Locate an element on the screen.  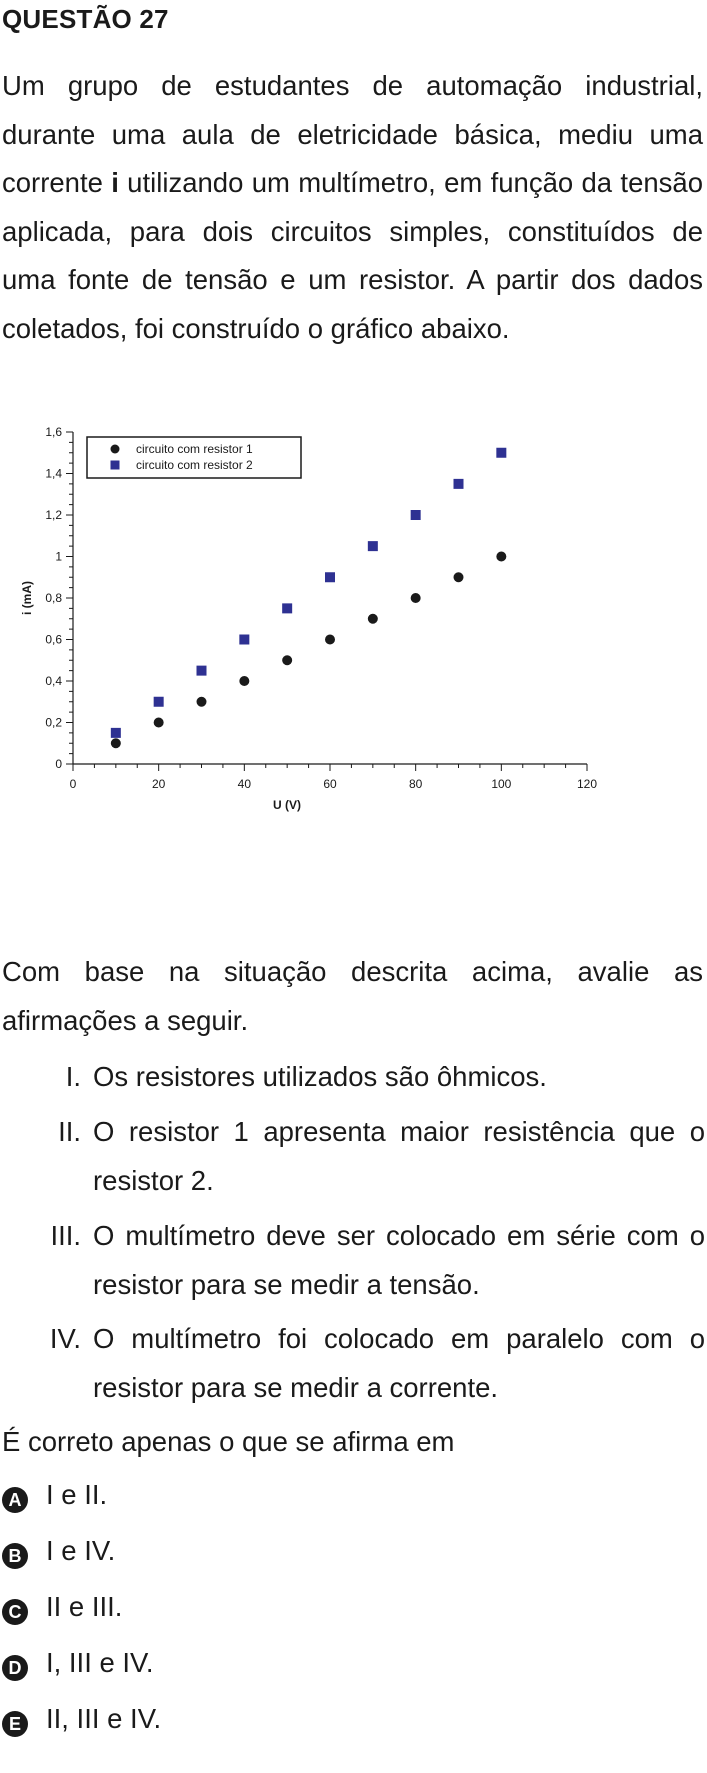
x-tick-label: 20 is located at coordinates (159, 784).